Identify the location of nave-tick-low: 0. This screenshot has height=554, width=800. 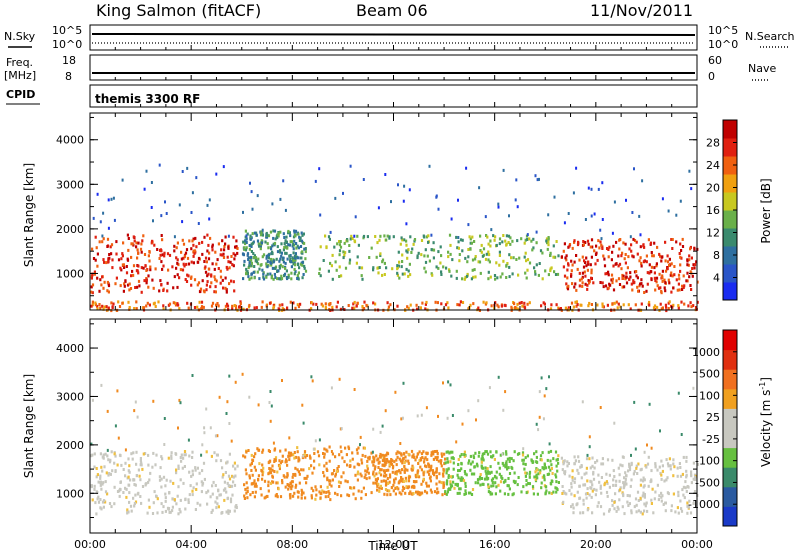
(711, 76).